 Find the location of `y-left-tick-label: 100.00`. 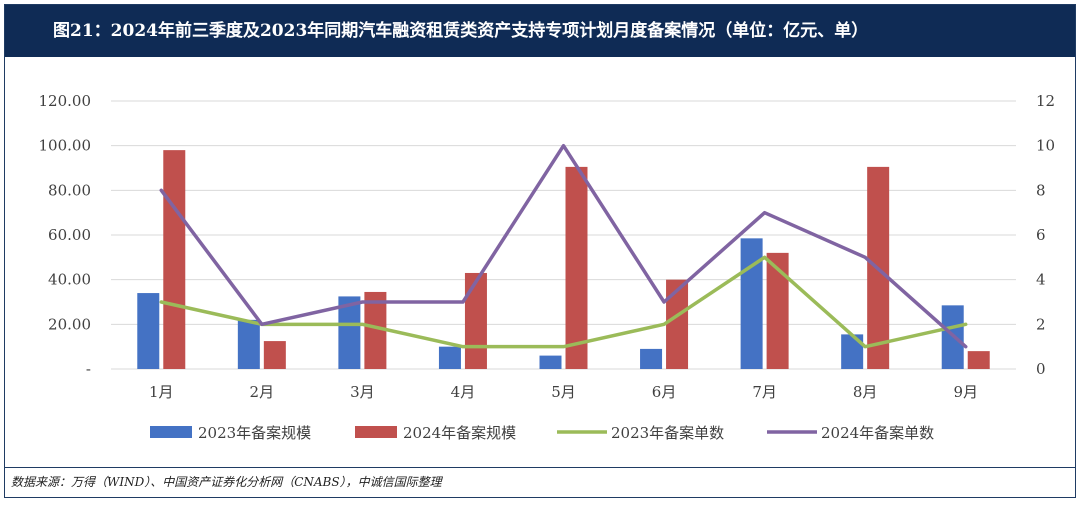

y-left-tick-label: 100.00 is located at coordinates (65, 146).